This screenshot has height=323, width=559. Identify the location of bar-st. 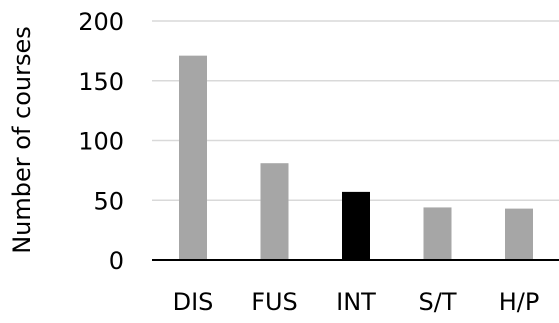
(437, 233).